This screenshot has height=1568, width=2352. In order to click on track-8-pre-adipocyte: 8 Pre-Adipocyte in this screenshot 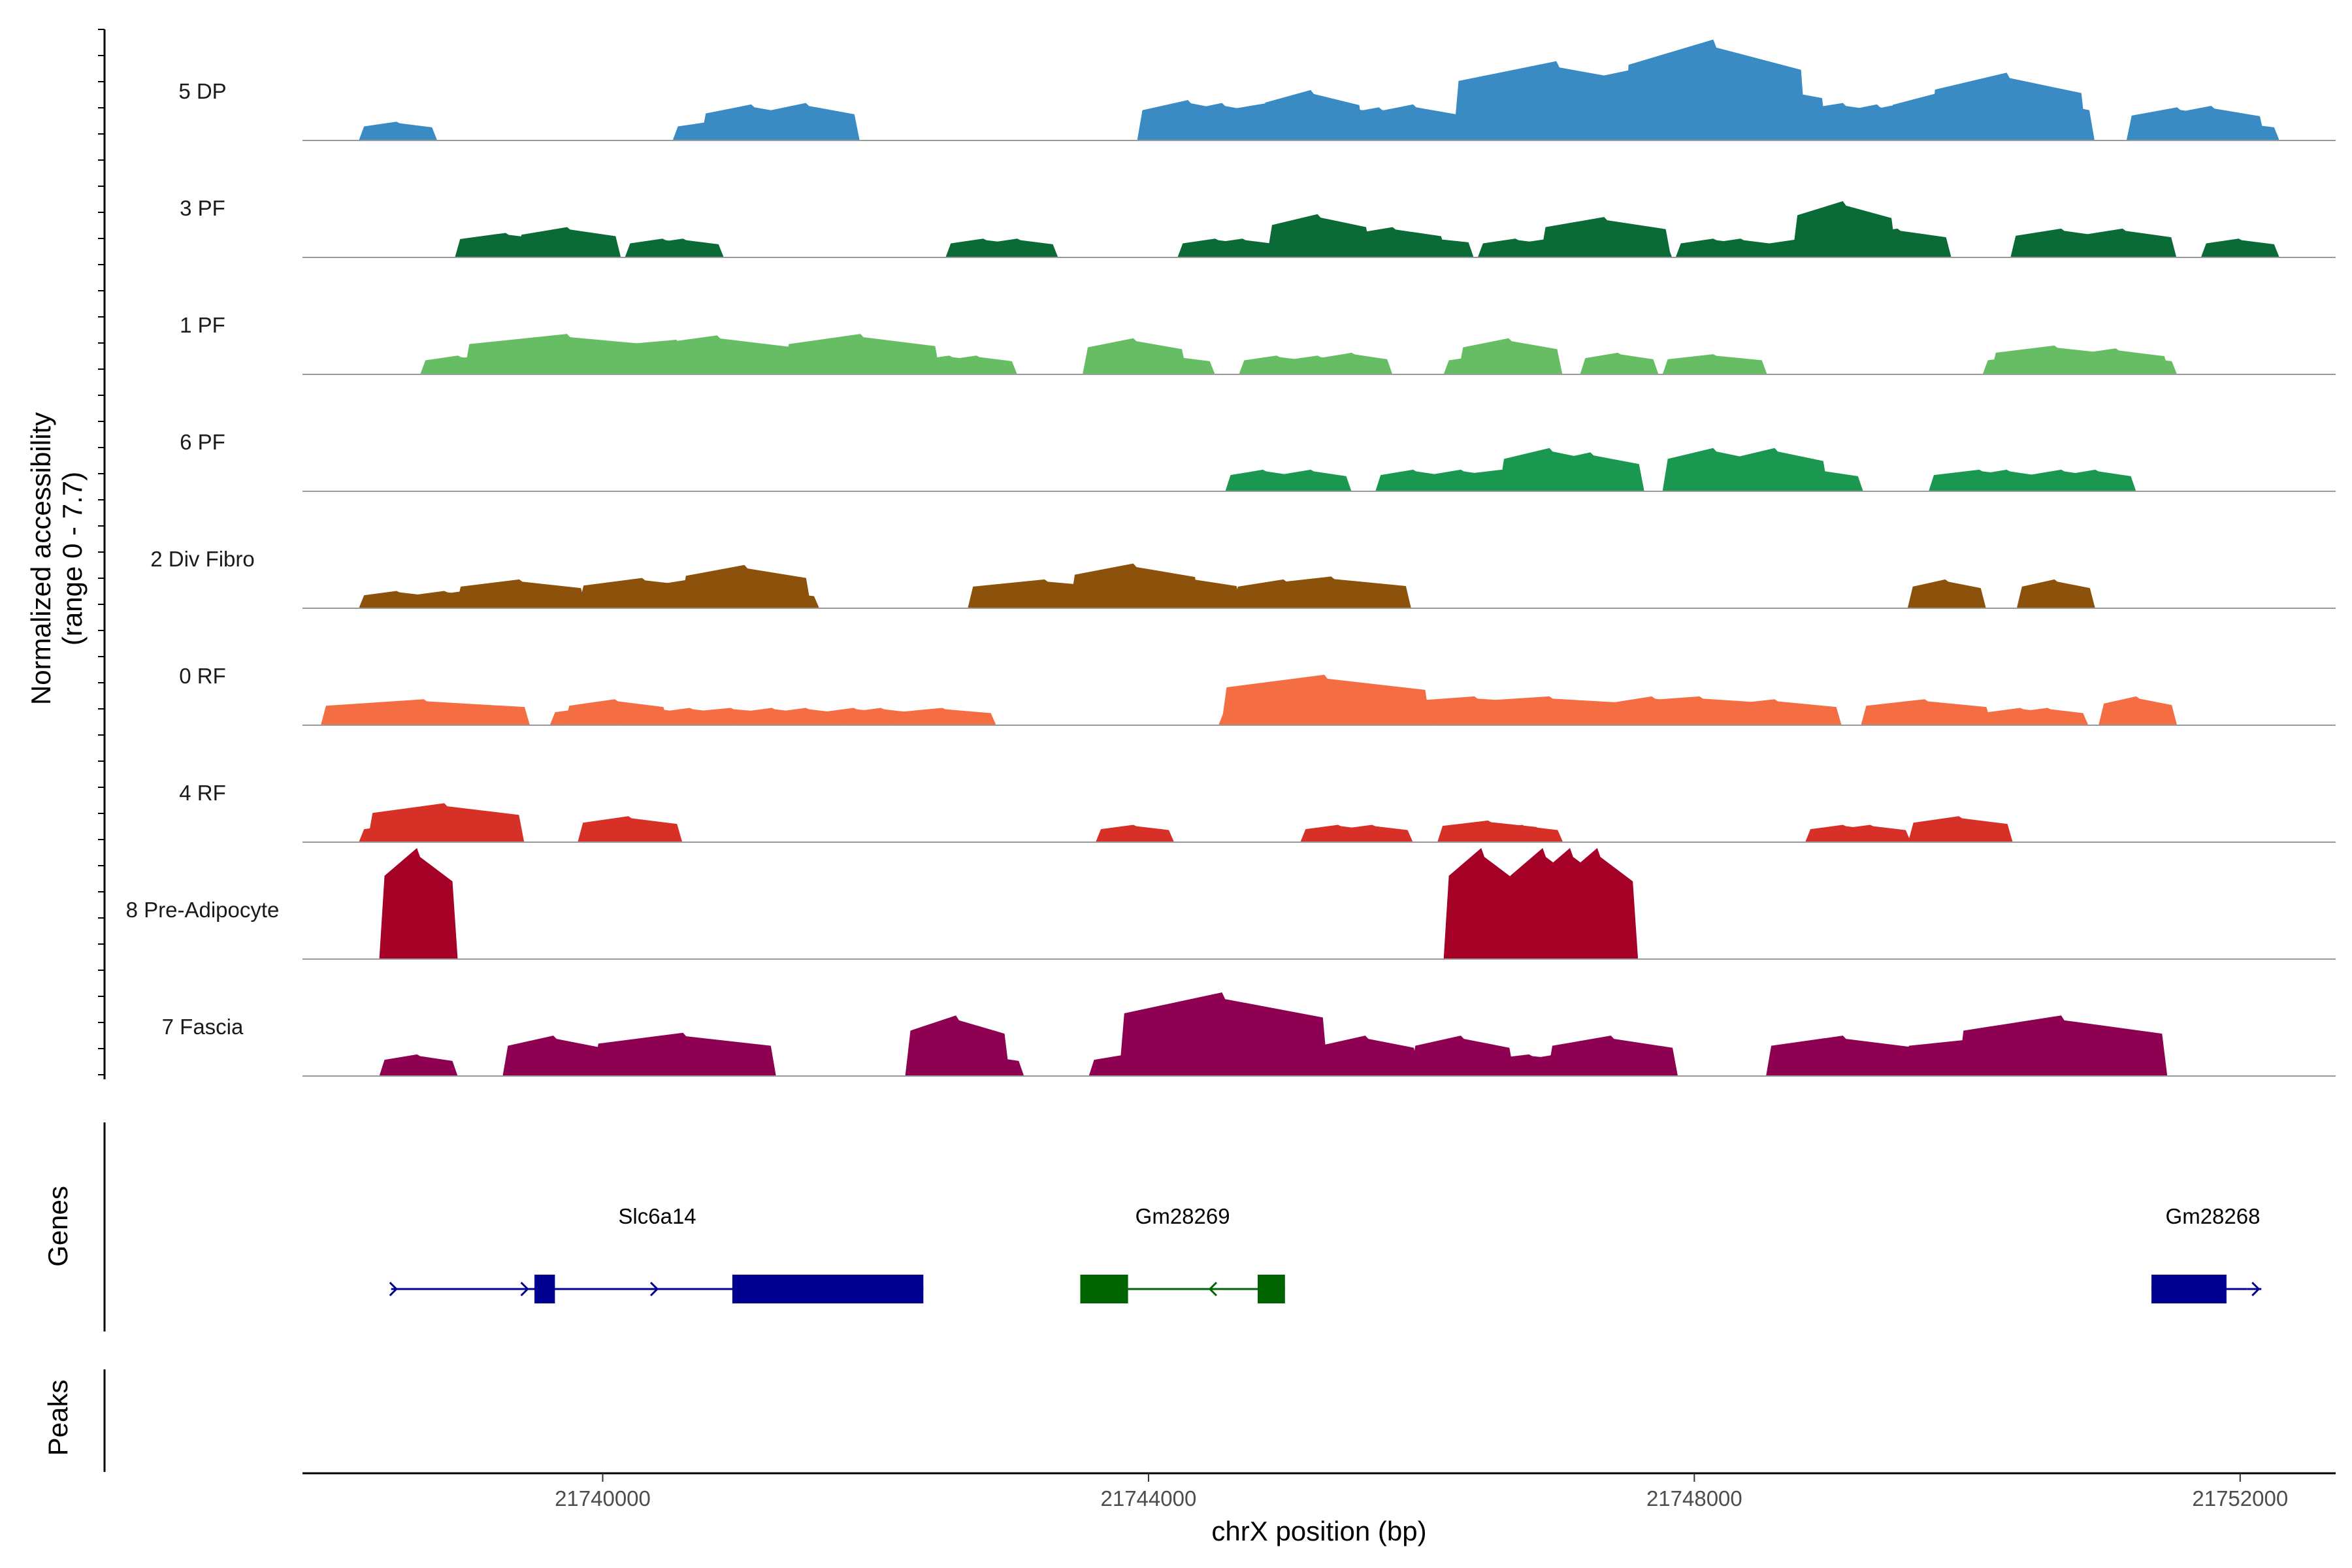, I will do `click(1231, 904)`.